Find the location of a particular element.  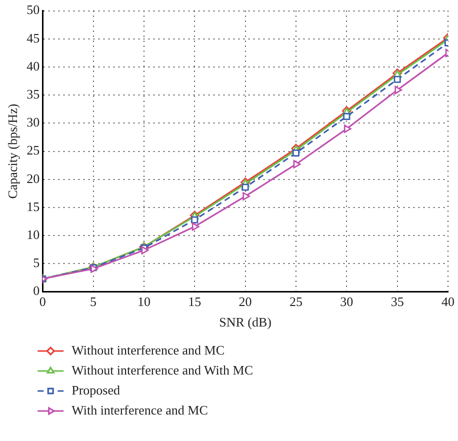

legend-label: Proposed is located at coordinates (96, 390).